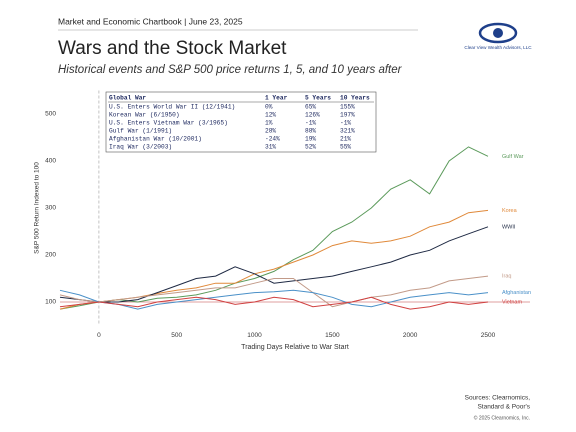  I want to click on series-label: Korea, so click(510, 211).